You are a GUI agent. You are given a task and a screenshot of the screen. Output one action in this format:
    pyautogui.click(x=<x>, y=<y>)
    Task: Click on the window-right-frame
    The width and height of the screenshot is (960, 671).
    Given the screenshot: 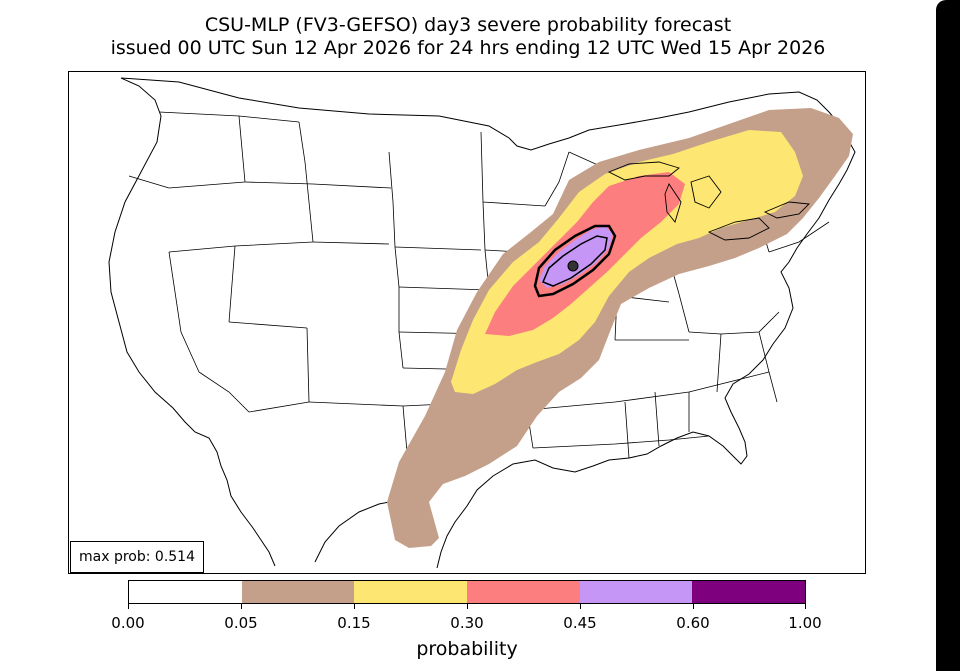 What is the action you would take?
    pyautogui.click(x=948, y=335)
    